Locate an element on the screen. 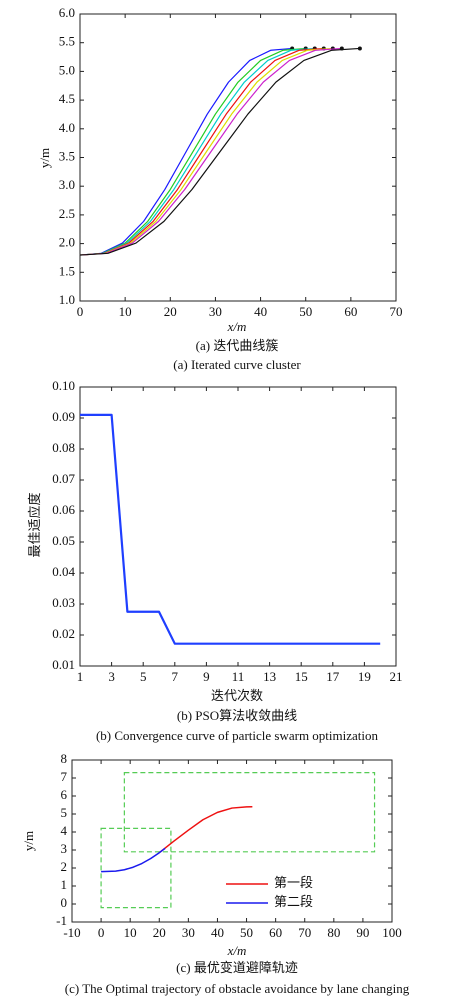 Image resolution: width=461 pixels, height=1000 pixels. y-tick-label: 3.5 is located at coordinates (67, 155).